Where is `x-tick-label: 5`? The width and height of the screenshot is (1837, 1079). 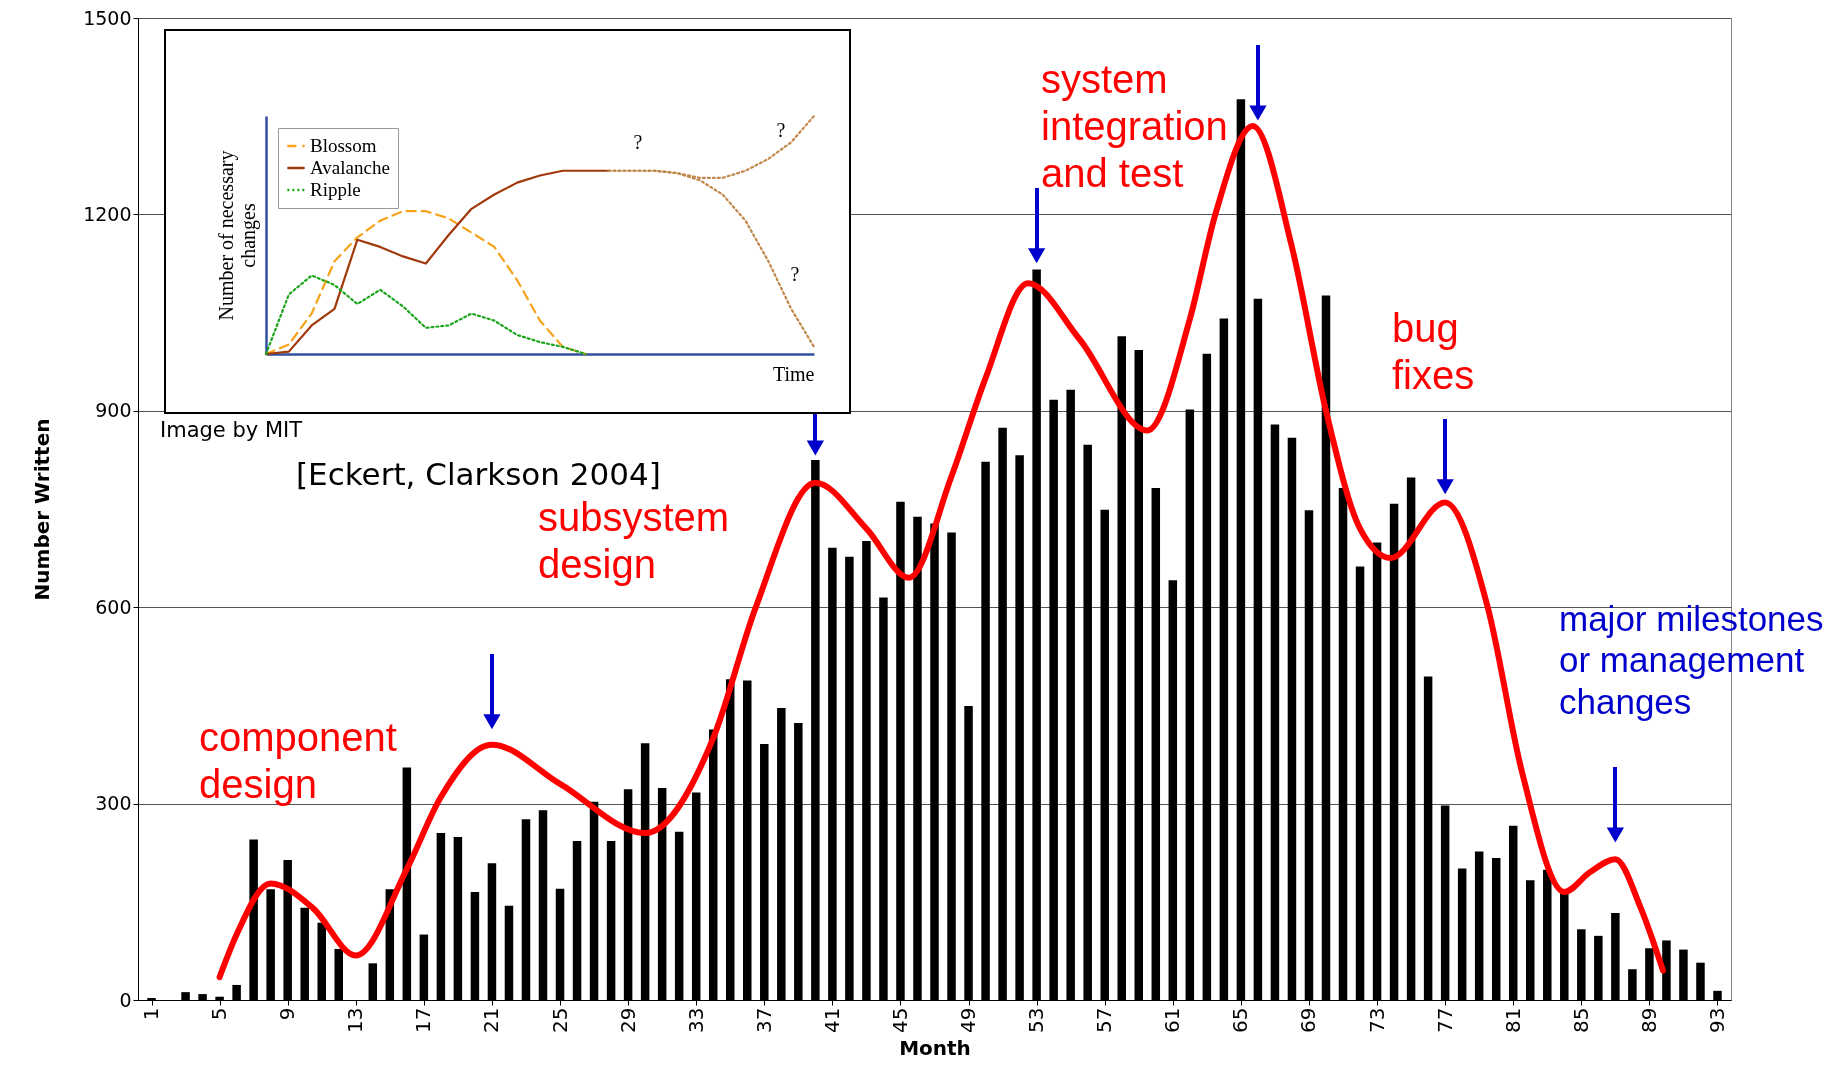 x-tick-label: 5 is located at coordinates (219, 1014).